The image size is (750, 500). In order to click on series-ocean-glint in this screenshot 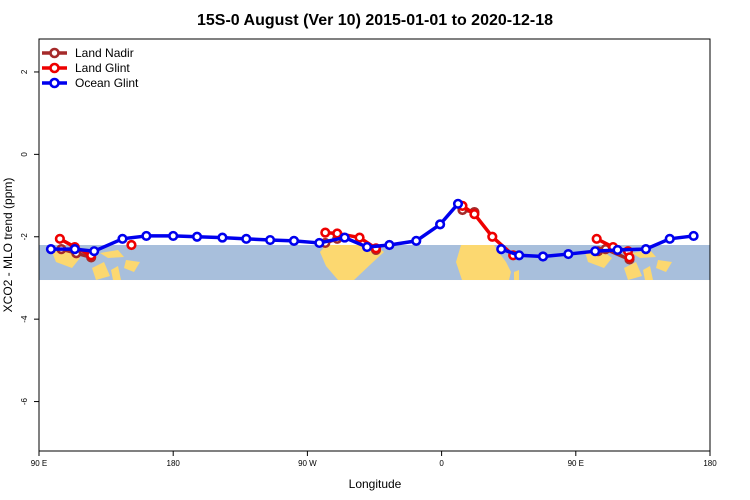, I will do `click(372, 230)`.